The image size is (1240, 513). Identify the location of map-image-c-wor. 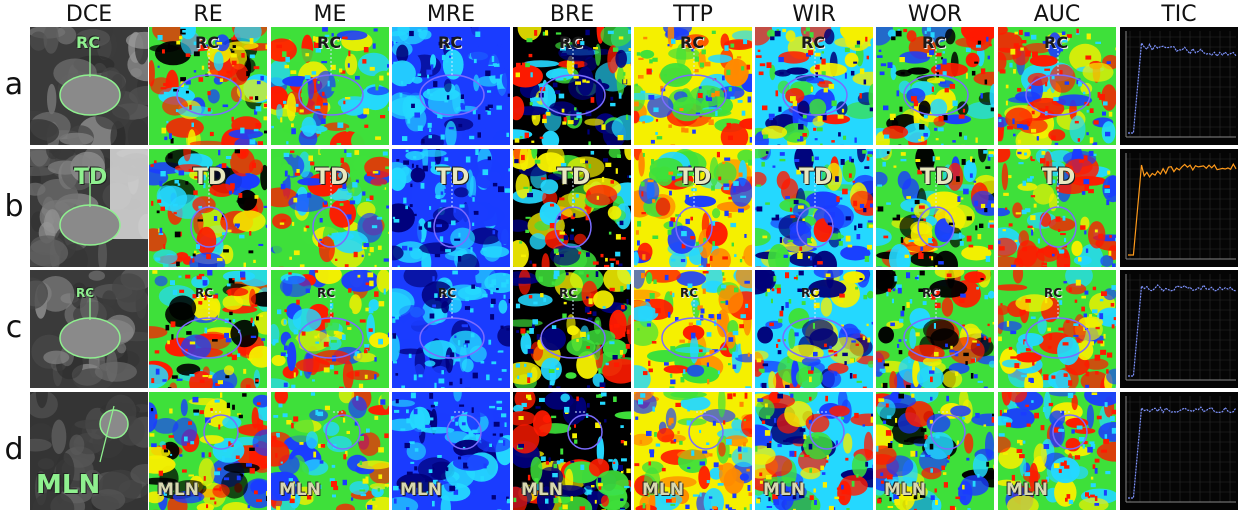
(935, 329).